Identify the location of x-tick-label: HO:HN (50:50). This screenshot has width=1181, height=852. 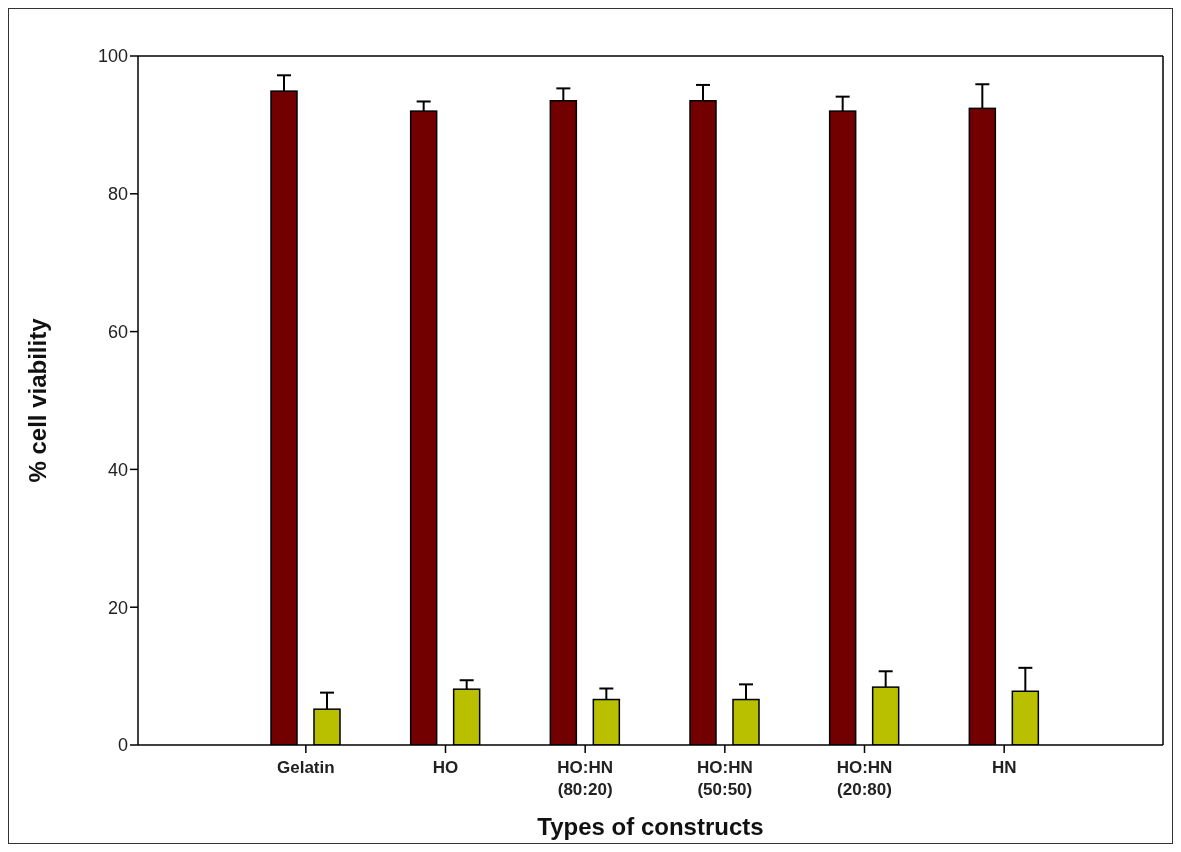
(724, 778).